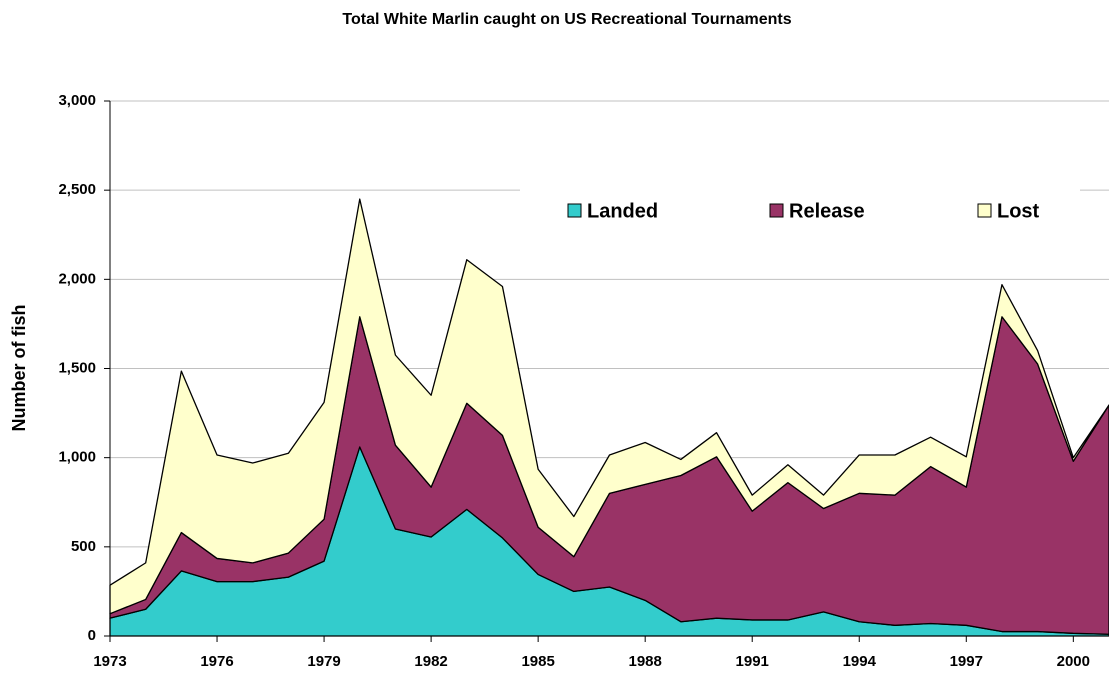 This screenshot has height=679, width=1109. What do you see at coordinates (216, 661) in the screenshot?
I see `x-tick-label: 1976` at bounding box center [216, 661].